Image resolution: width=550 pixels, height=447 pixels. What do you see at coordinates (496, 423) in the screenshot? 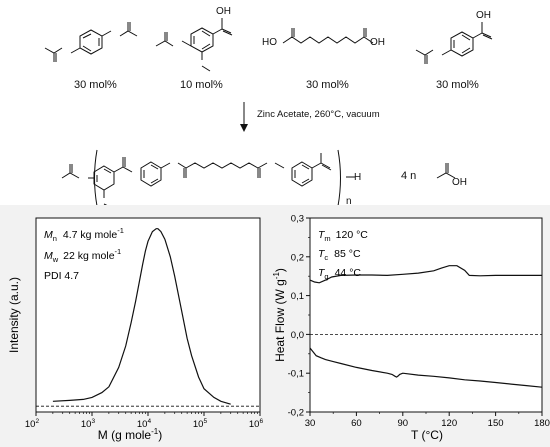
I see `dsc-x-tick-label: 150` at bounding box center [496, 423].